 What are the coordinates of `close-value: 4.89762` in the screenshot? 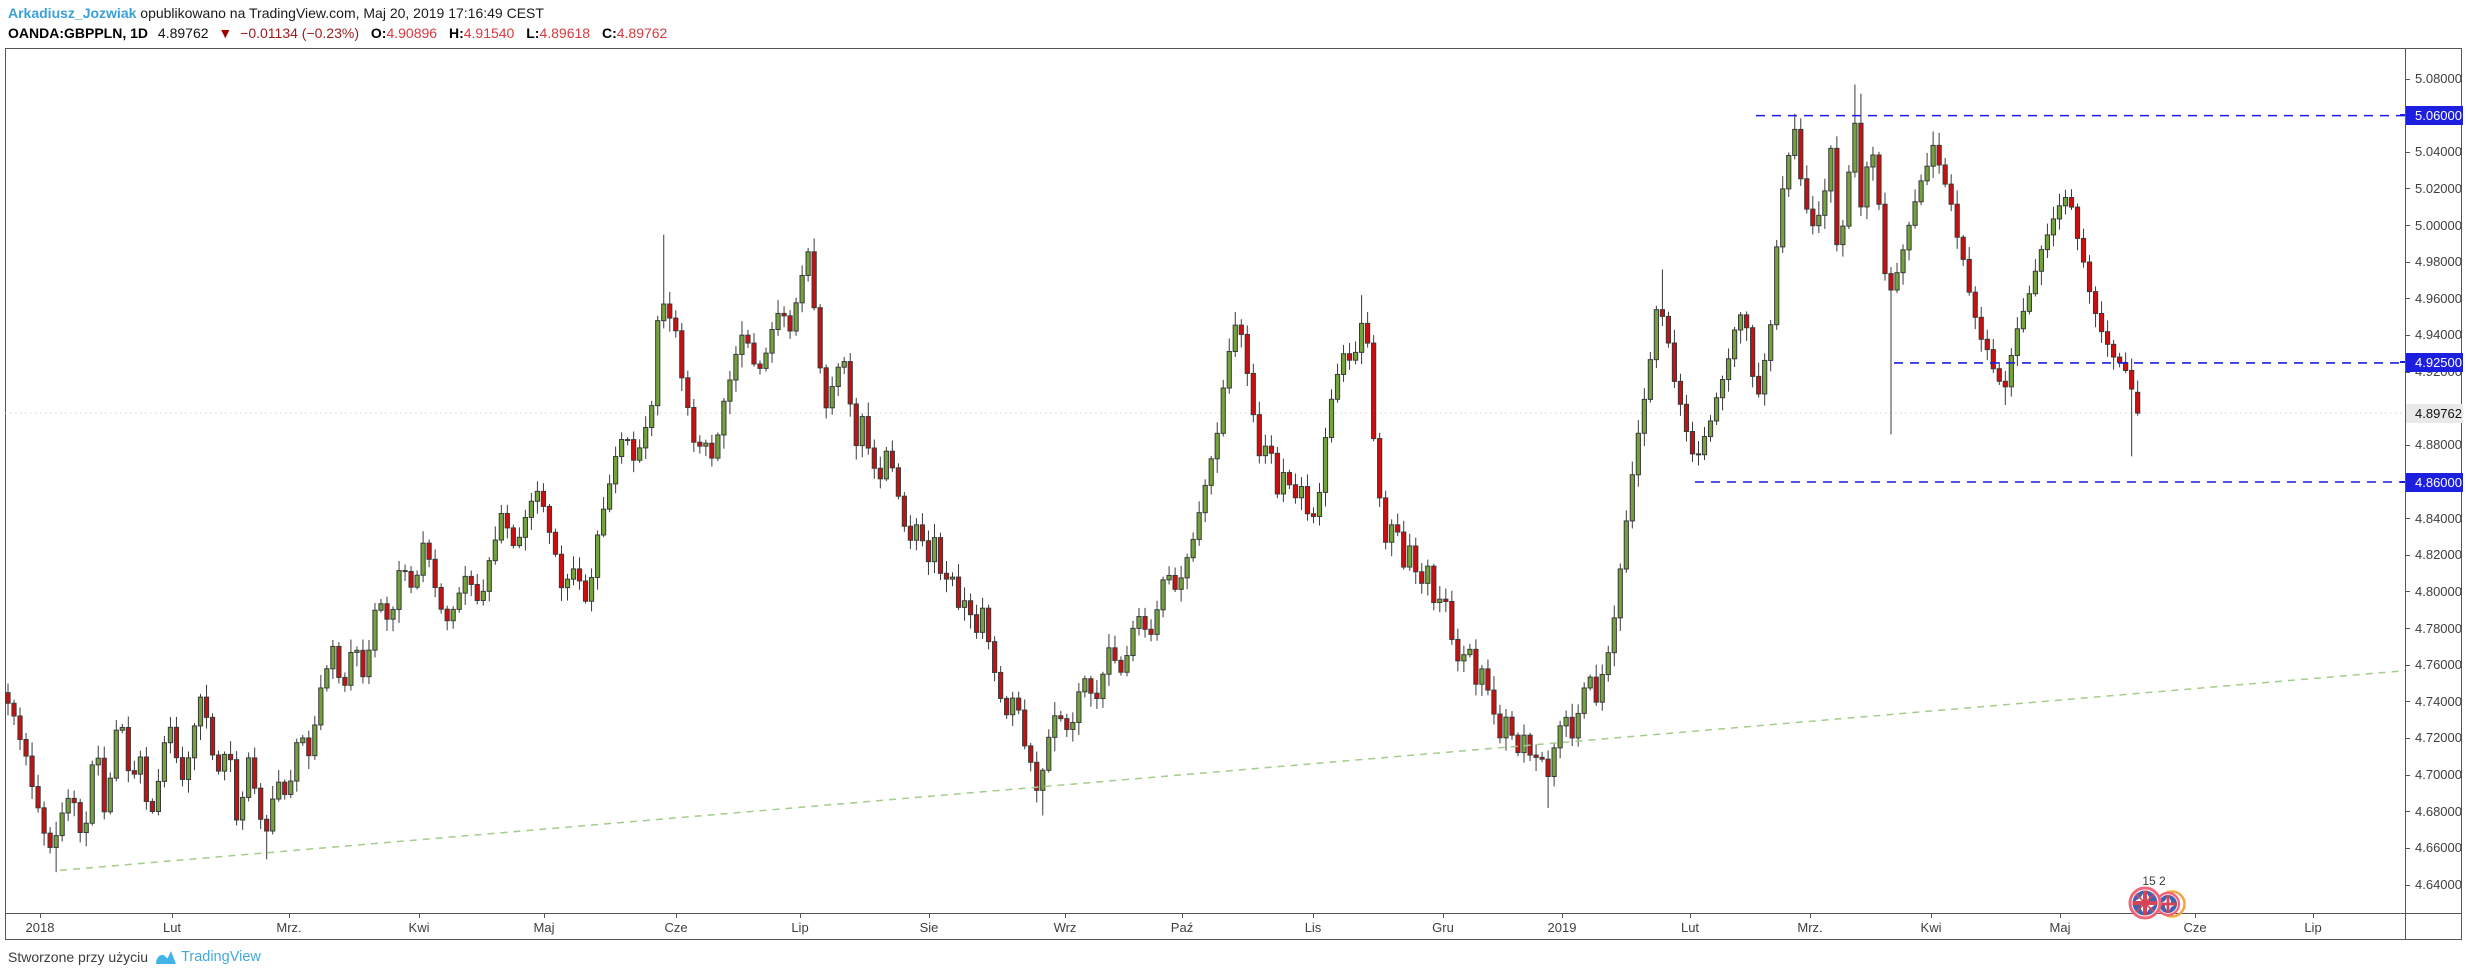 It's located at (642, 33).